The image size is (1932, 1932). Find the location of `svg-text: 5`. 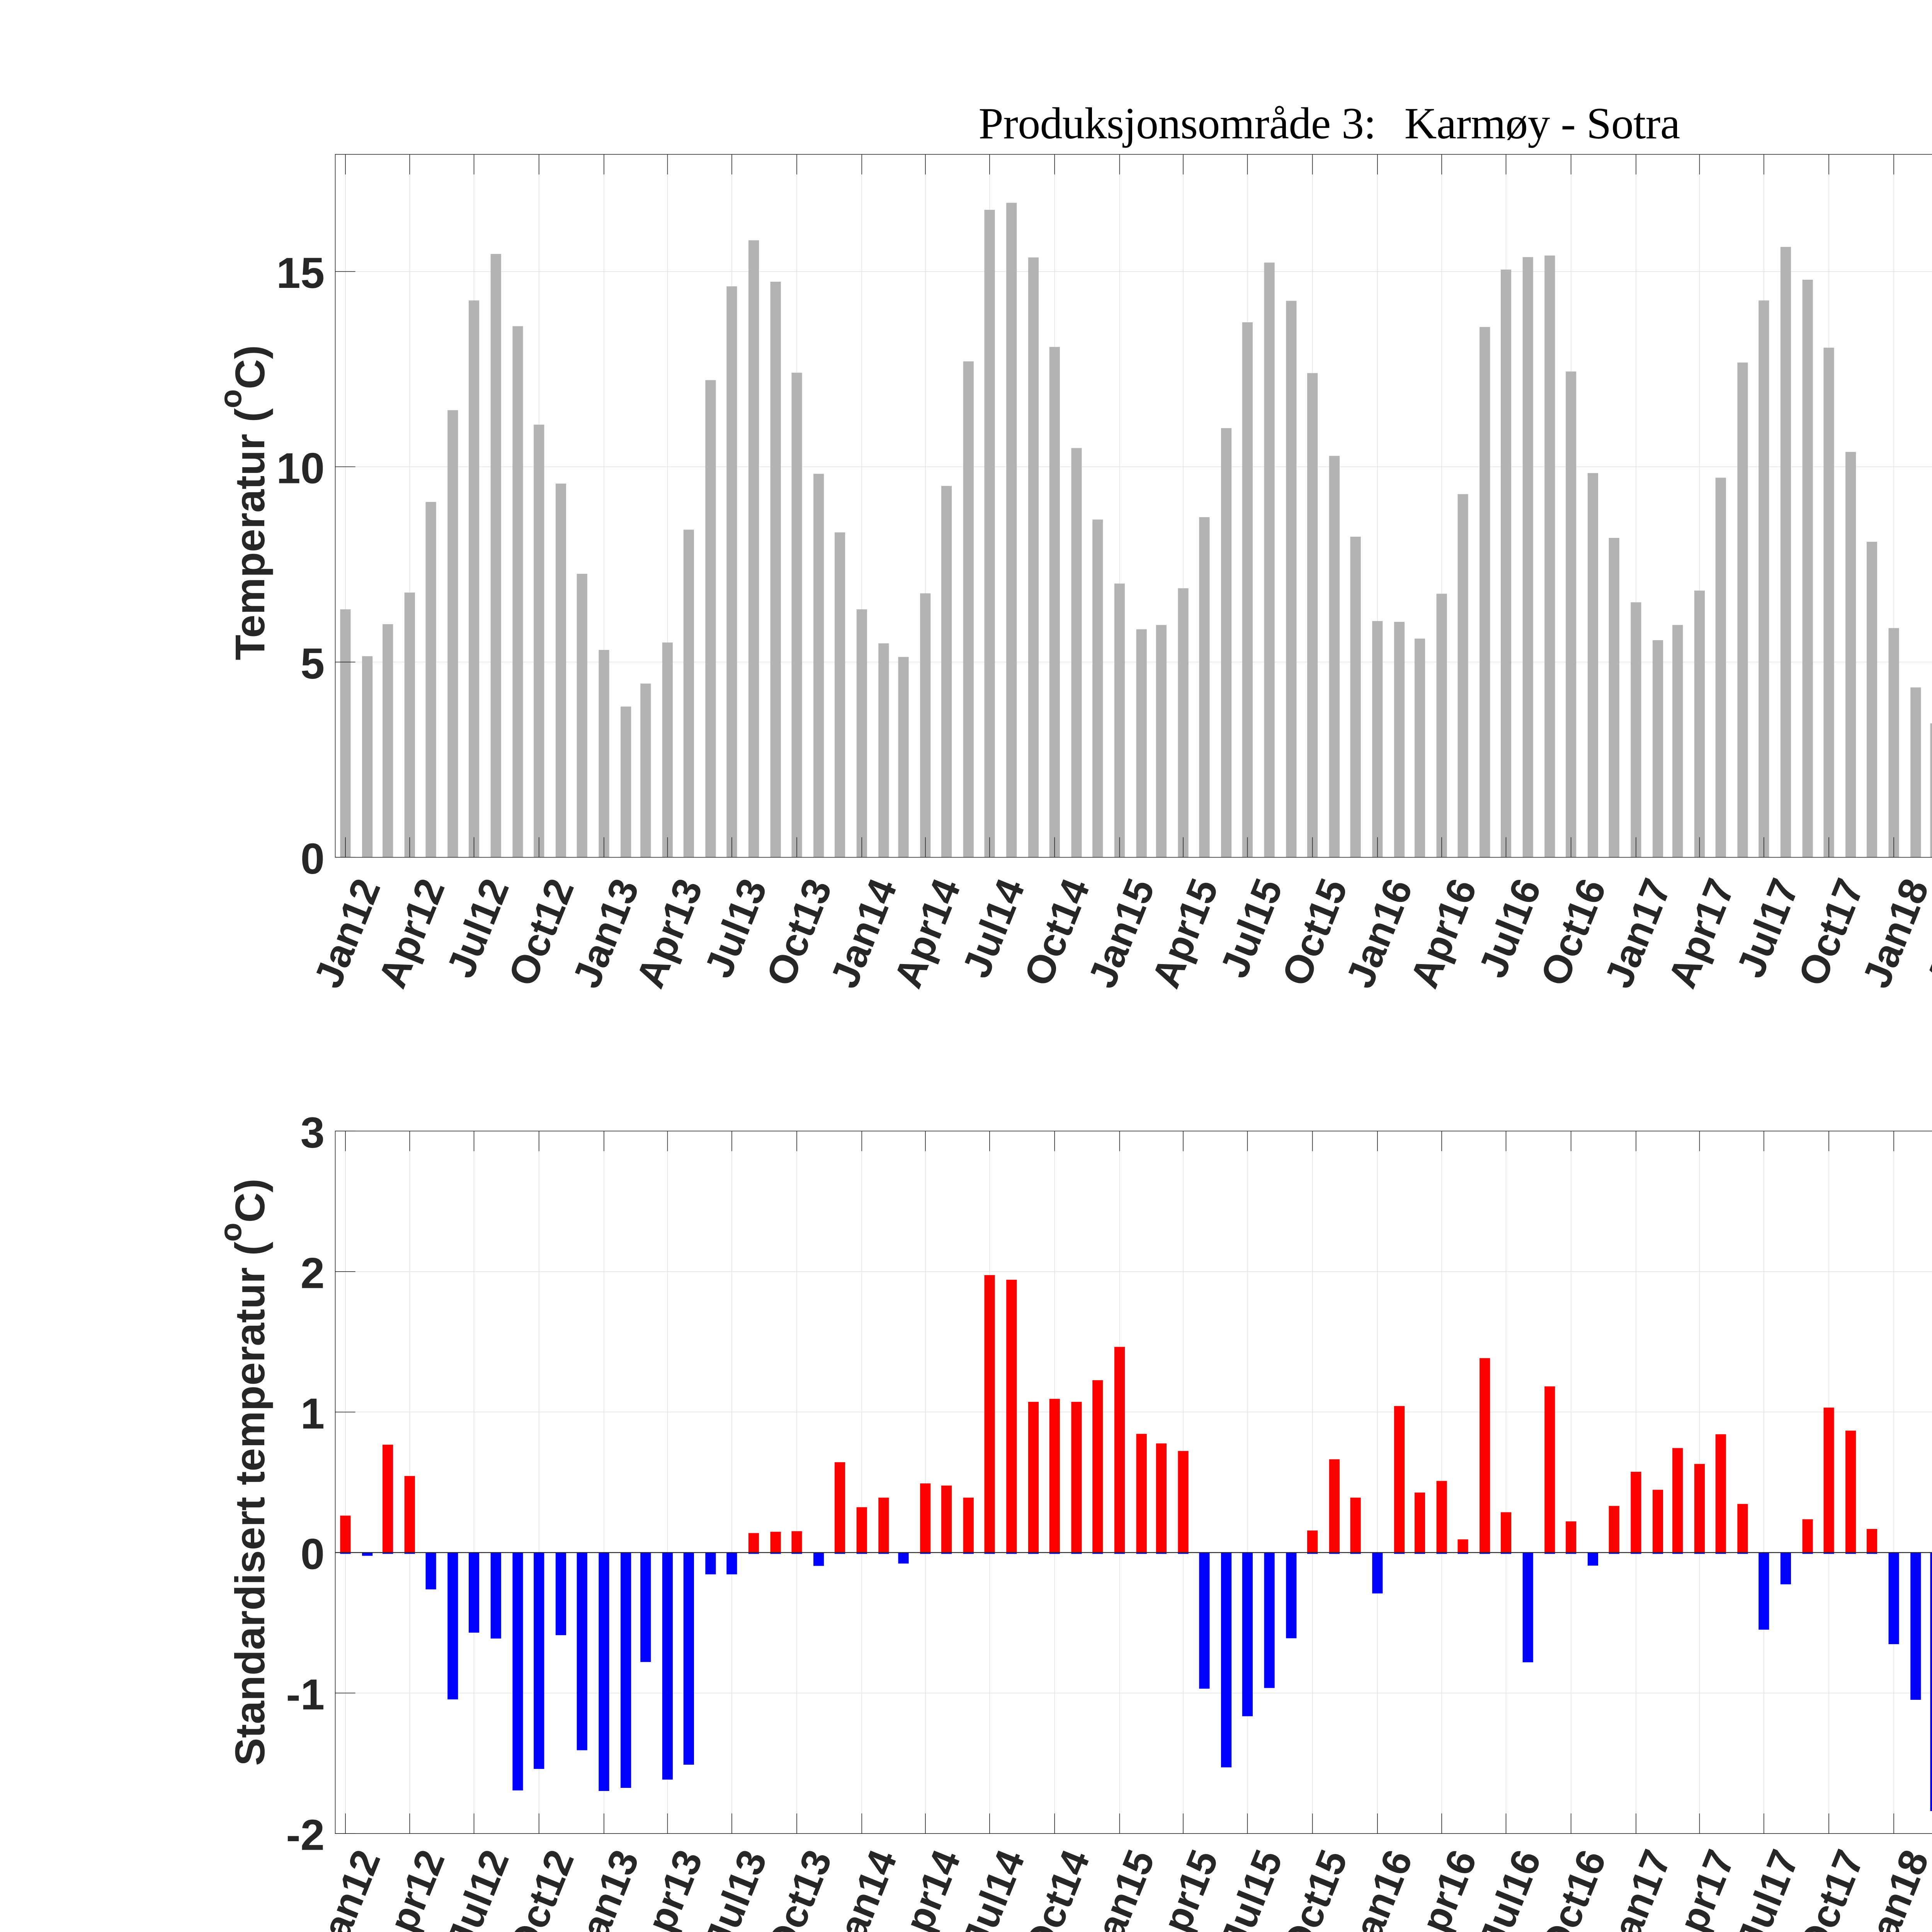

svg-text: 5 is located at coordinates (313, 663).